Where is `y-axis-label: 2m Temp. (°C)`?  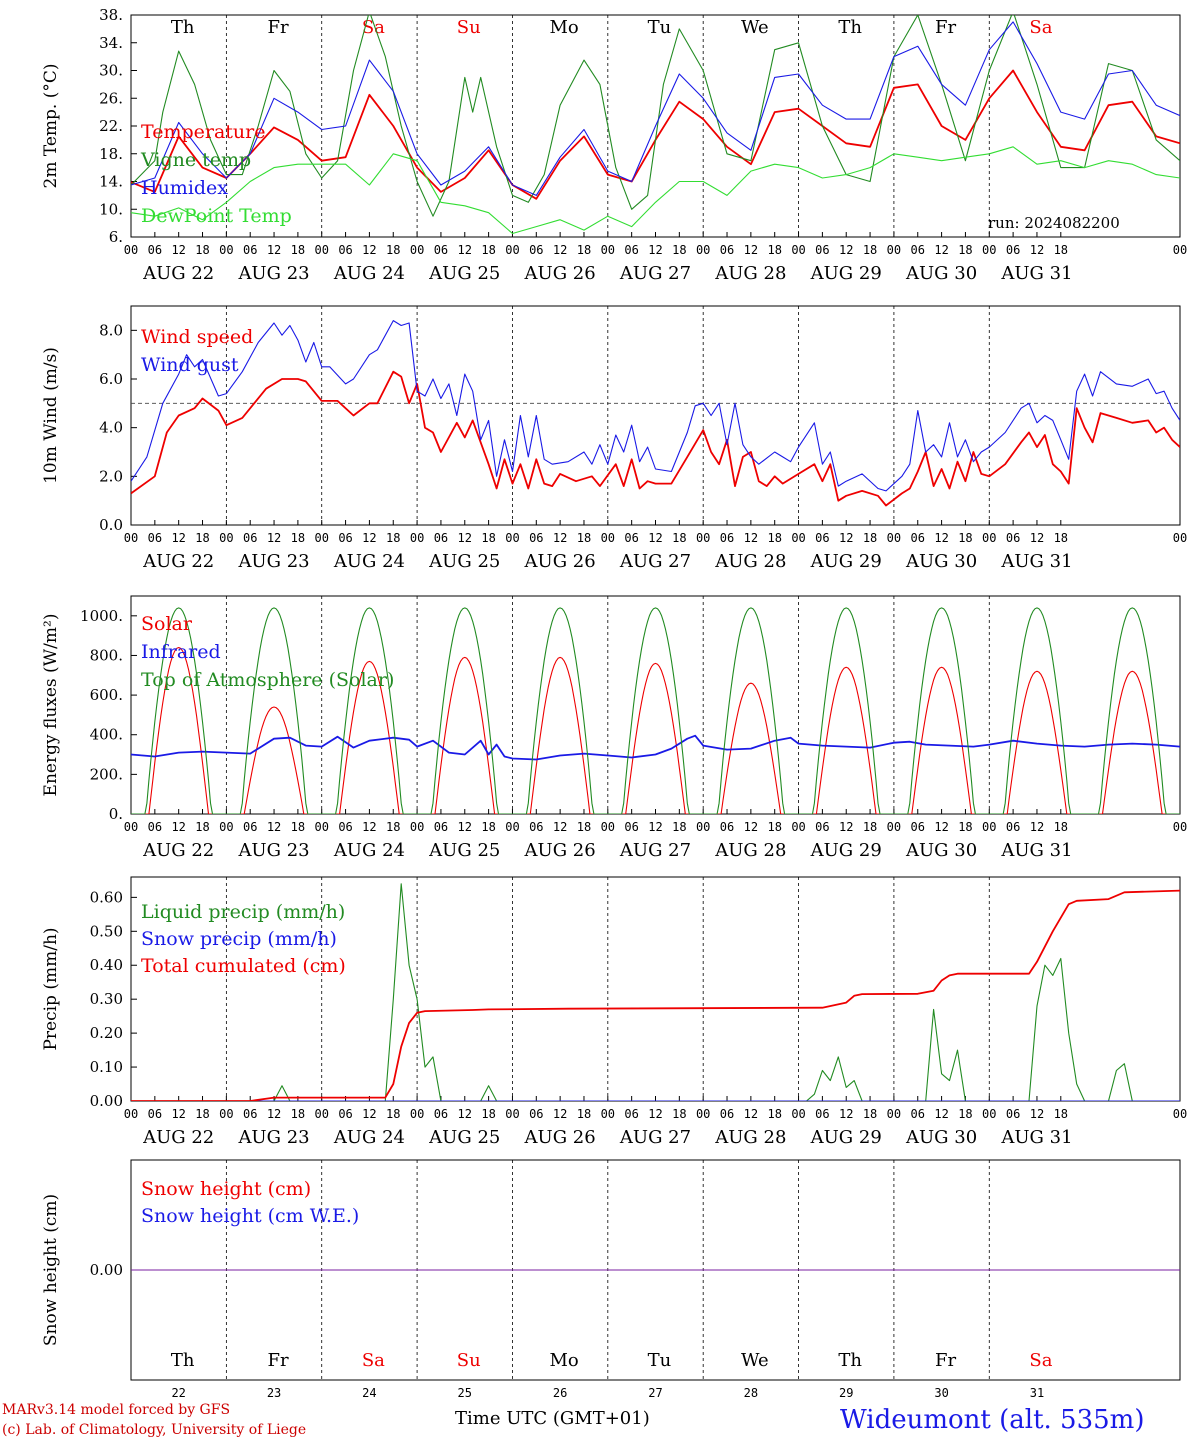 y-axis-label: 2m Temp. (°C) is located at coordinates (51, 125).